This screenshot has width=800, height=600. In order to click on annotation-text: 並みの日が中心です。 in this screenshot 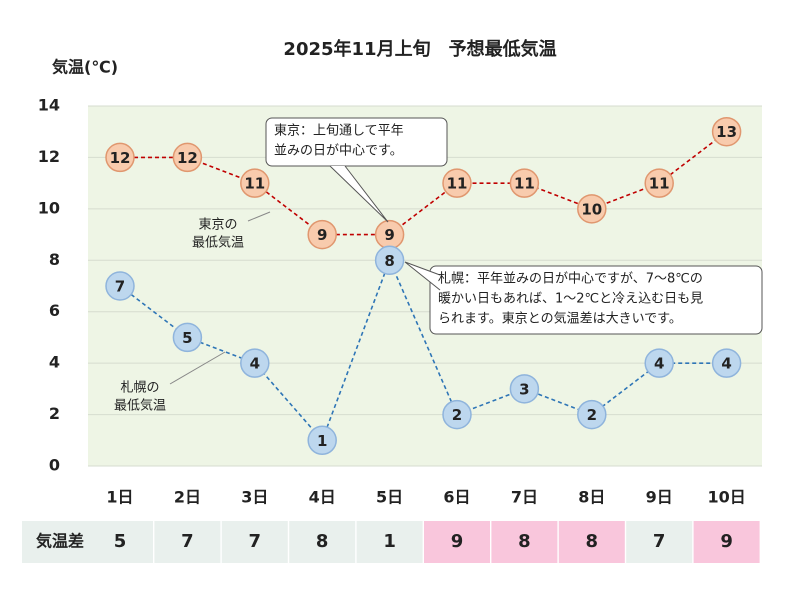, I will do `click(338, 151)`.